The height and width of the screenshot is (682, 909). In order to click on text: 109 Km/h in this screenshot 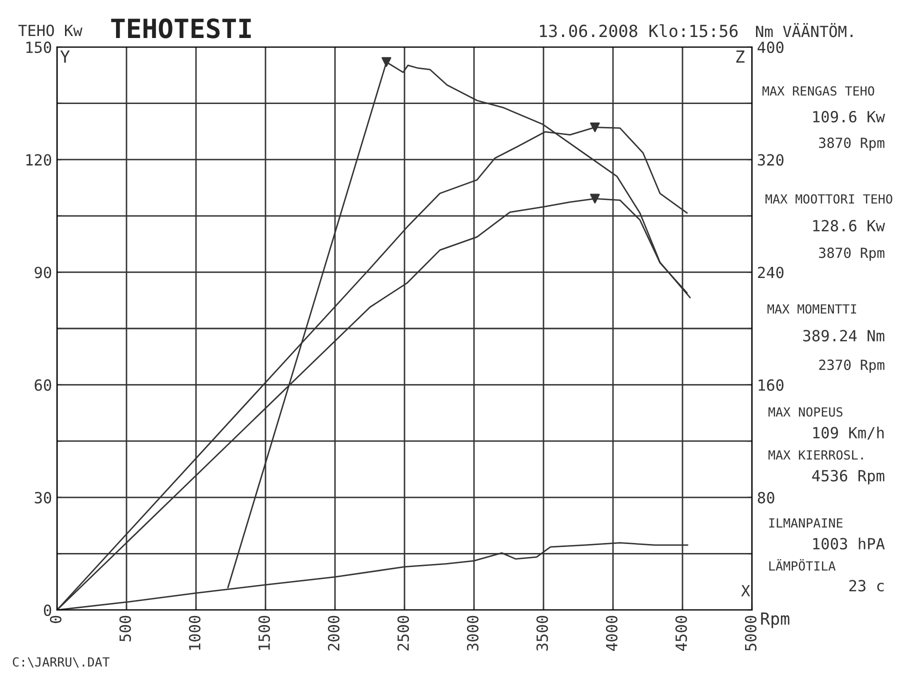, I will do `click(848, 433)`.